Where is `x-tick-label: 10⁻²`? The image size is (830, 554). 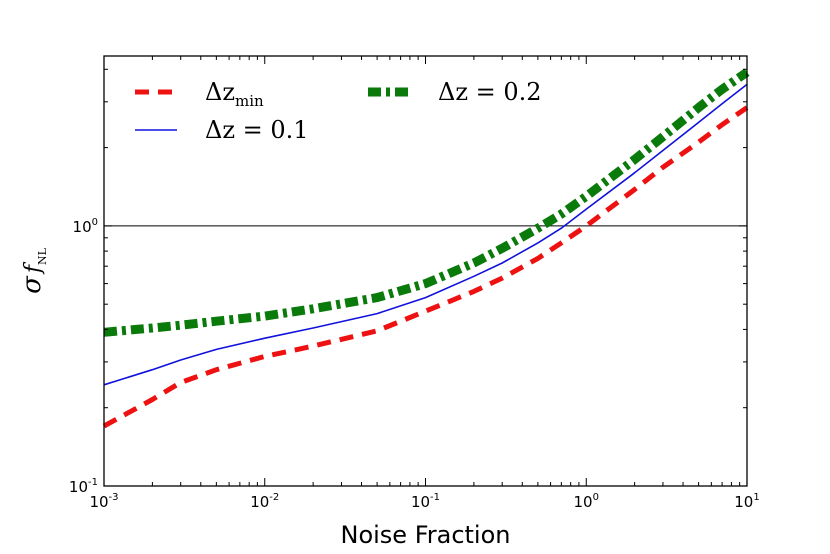 x-tick-label: 10⁻² is located at coordinates (264, 501).